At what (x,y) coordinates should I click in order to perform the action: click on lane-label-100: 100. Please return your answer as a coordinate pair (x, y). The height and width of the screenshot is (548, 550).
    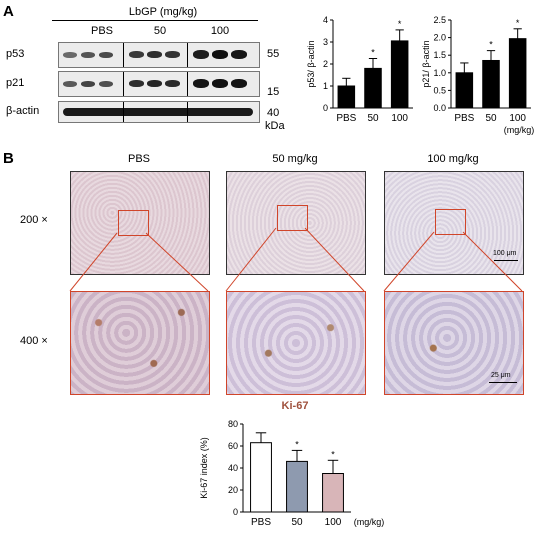
    Looking at the image, I should click on (220, 31).